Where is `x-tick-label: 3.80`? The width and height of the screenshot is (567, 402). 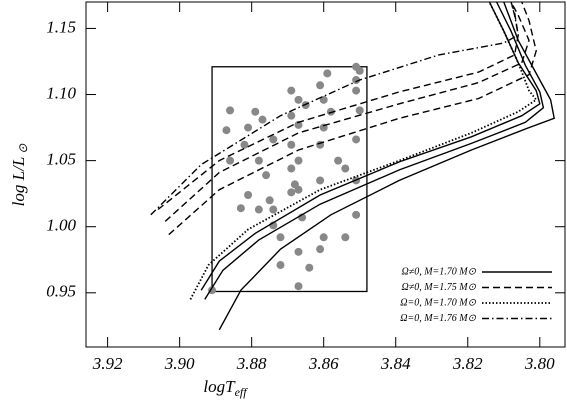 x-tick-label: 3.80 is located at coordinates (539, 363).